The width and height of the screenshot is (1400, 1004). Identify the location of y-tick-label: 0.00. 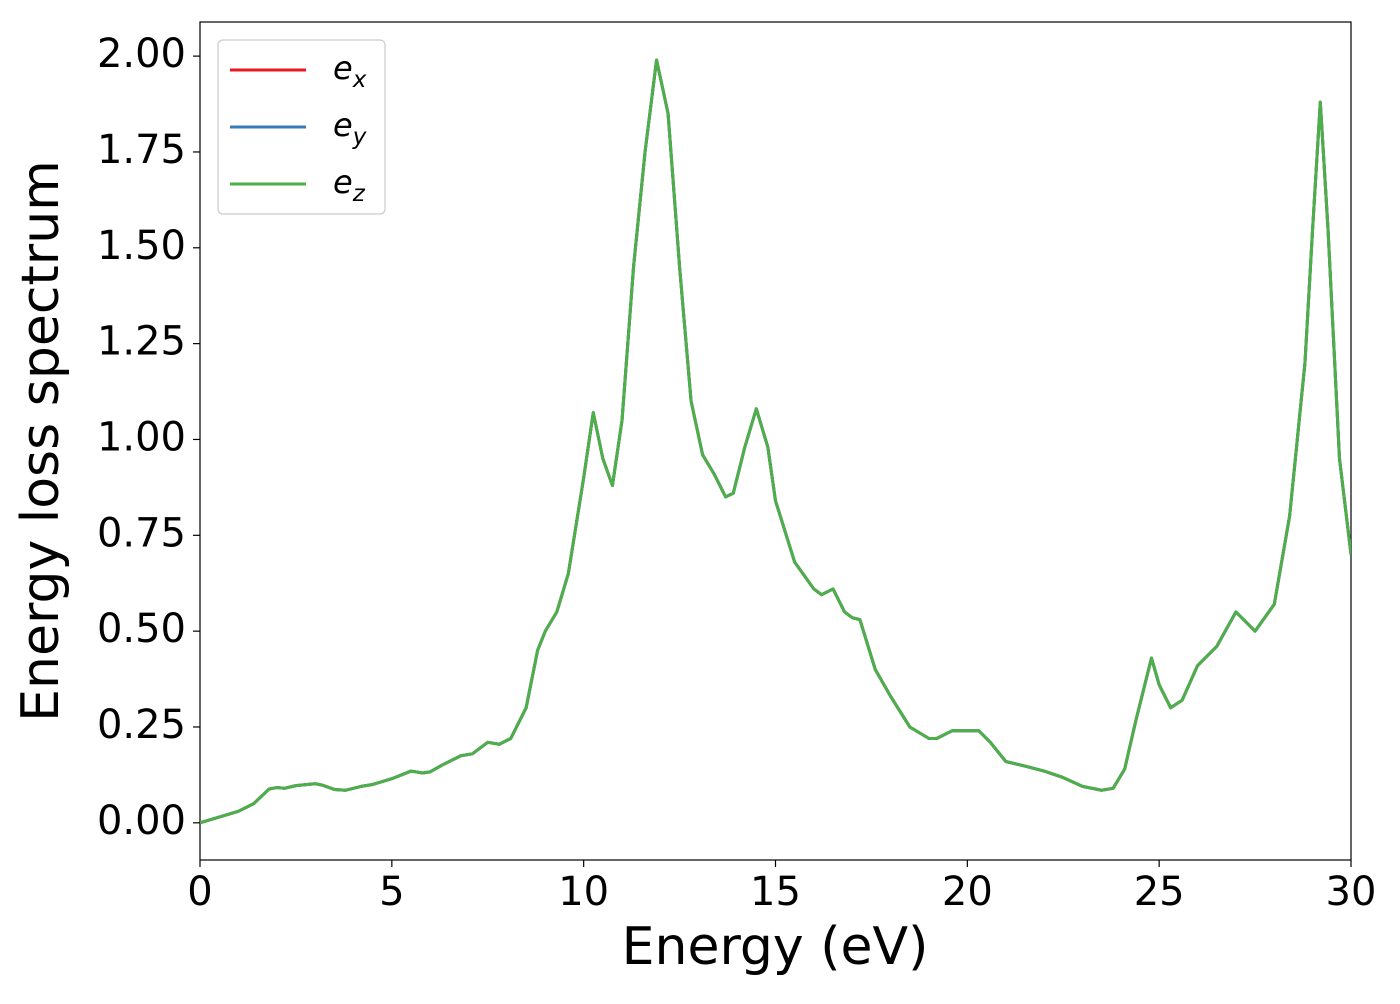
(141, 821).